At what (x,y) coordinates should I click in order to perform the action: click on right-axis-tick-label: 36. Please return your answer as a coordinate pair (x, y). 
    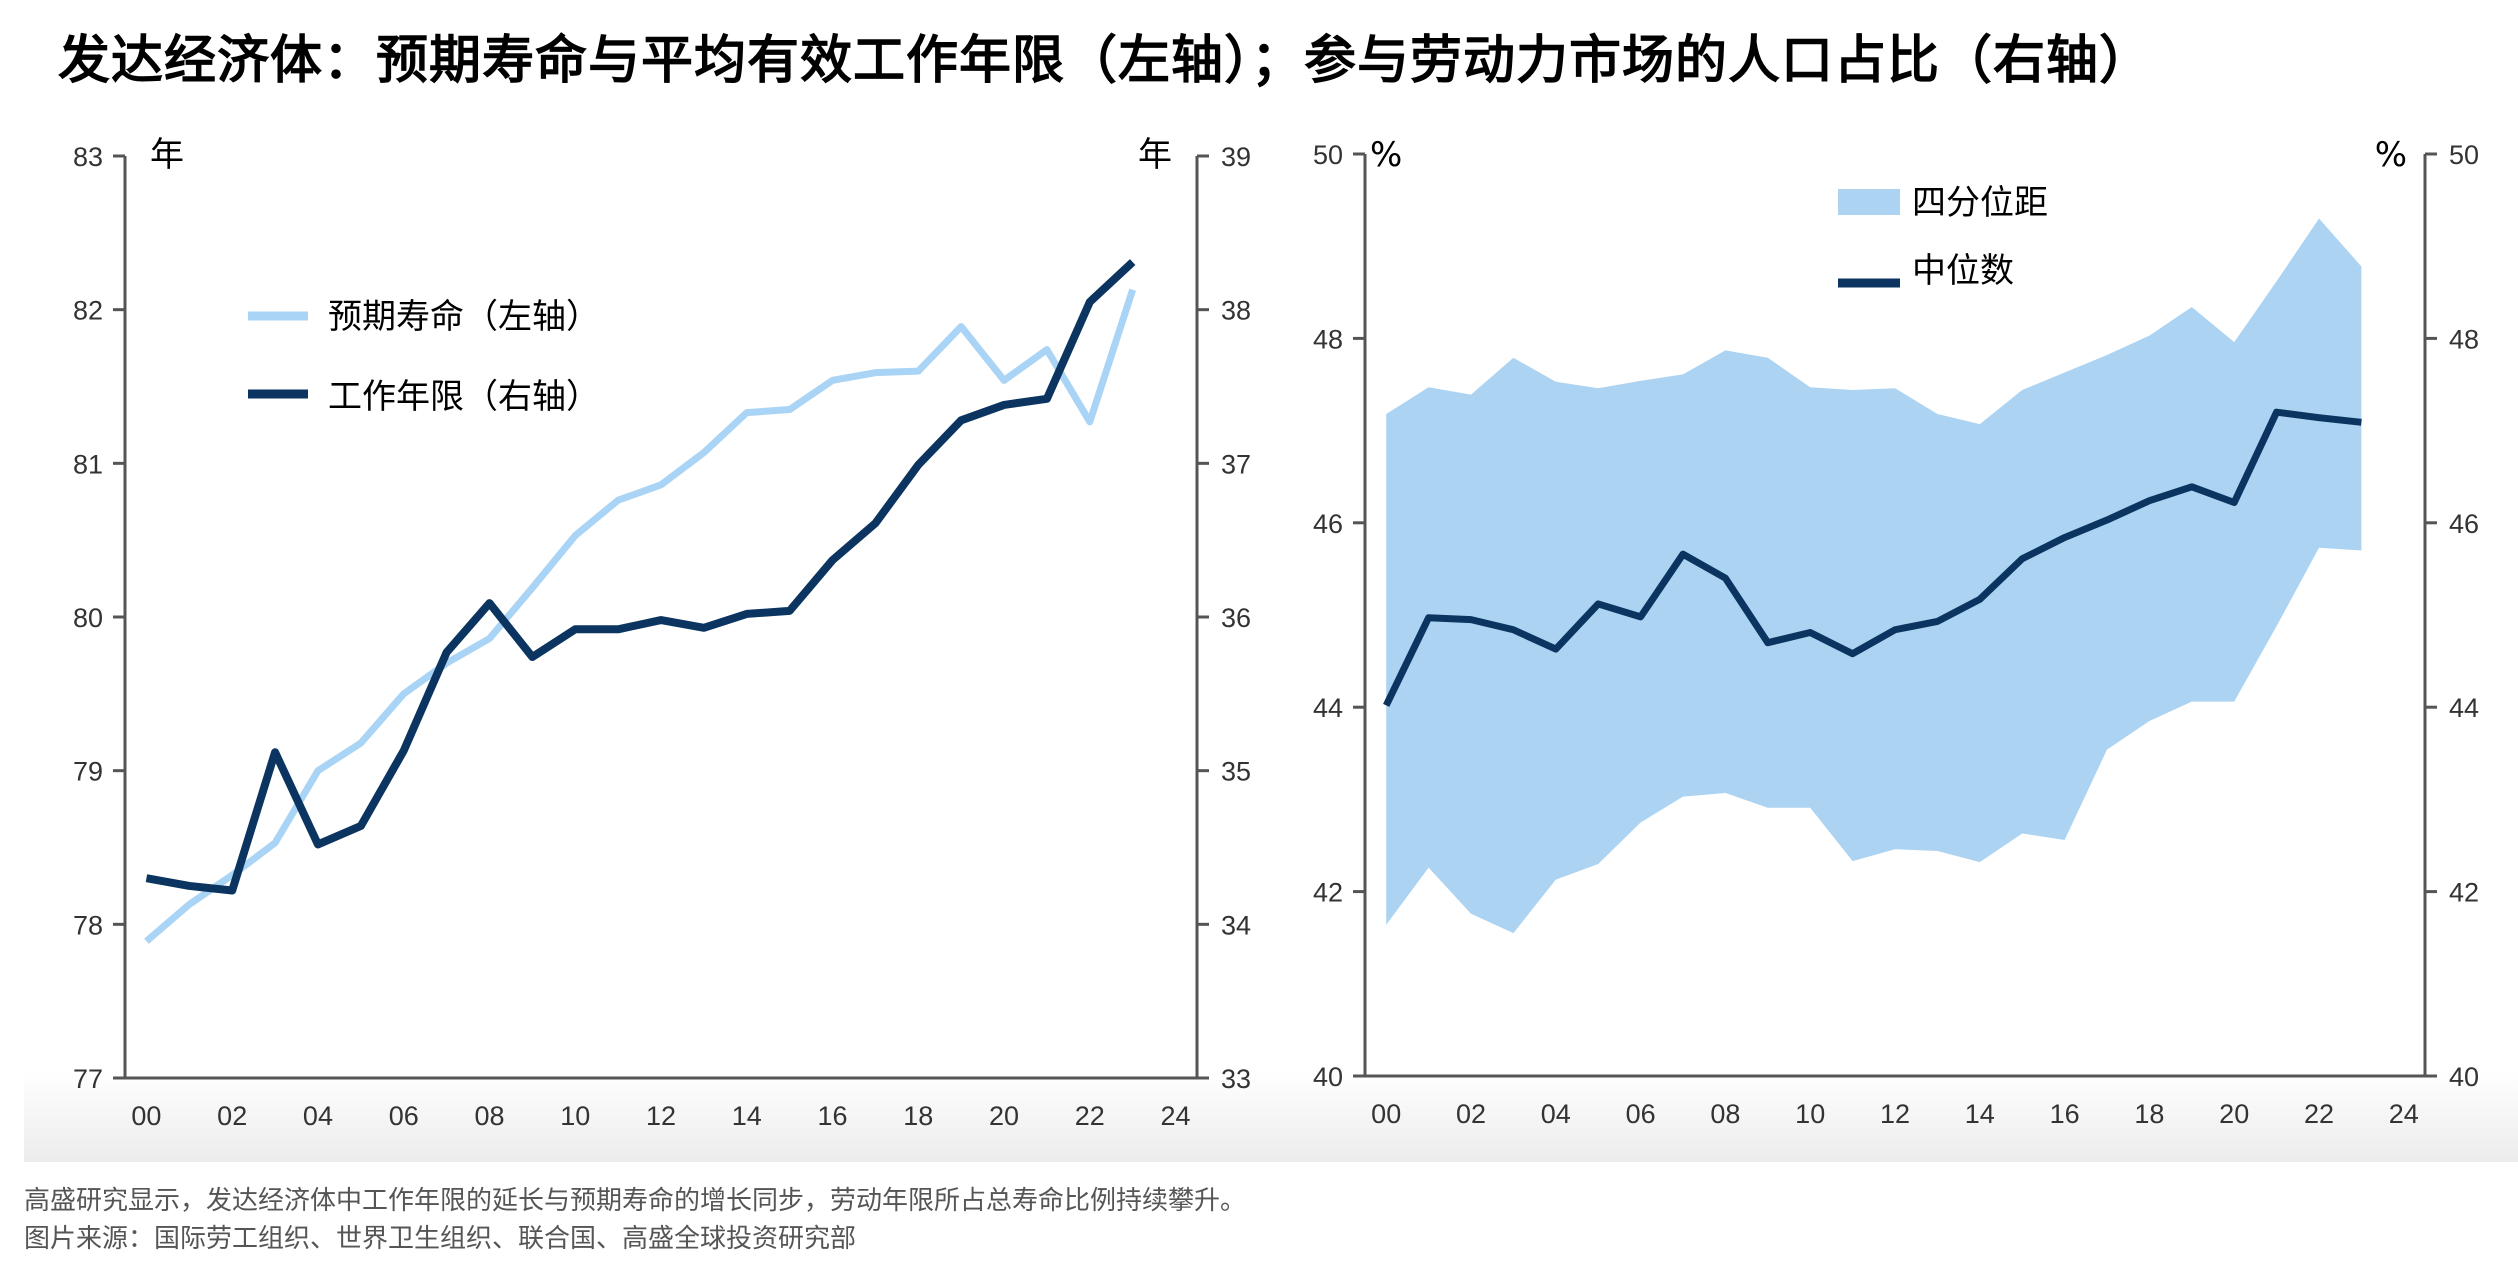
    Looking at the image, I should click on (1236, 618).